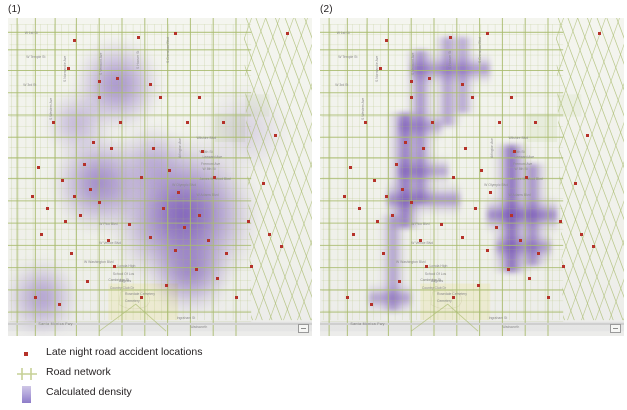 The width and height of the screenshot is (627, 410). I want to click on map-label: W Adams Blvd, so click(207, 194).